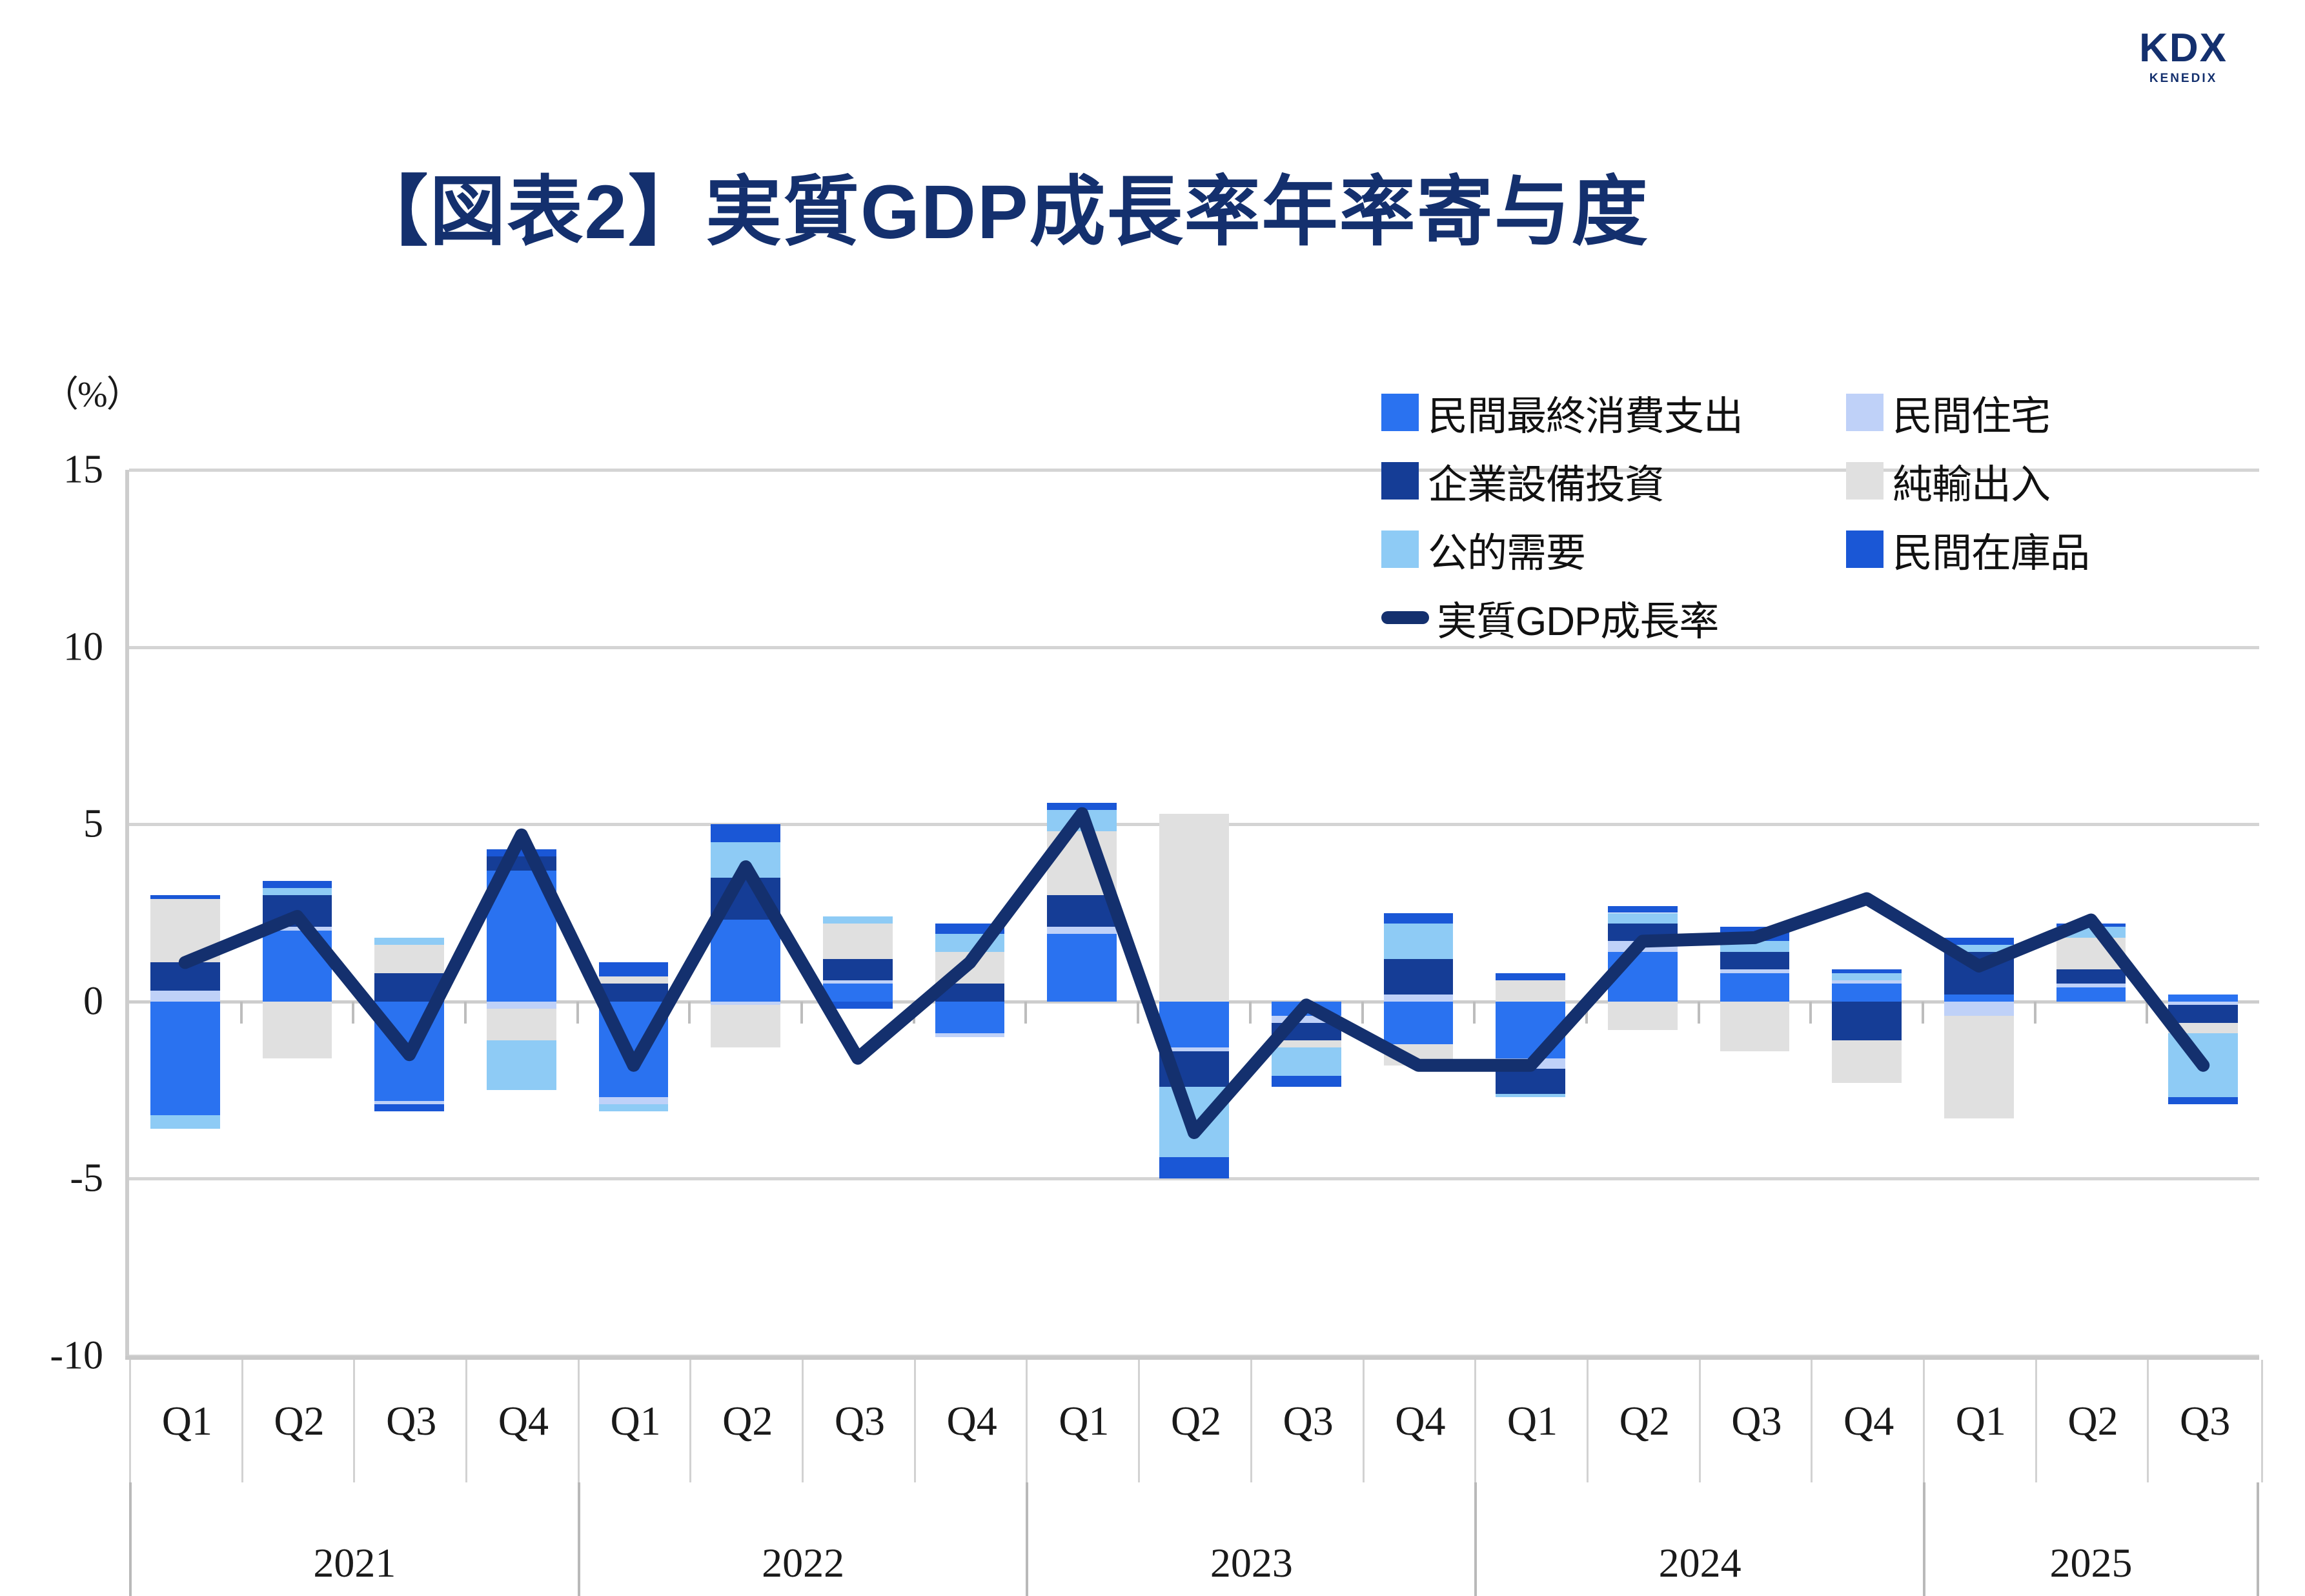 The width and height of the screenshot is (2305, 1596). What do you see at coordinates (1968, 549) in the screenshot?
I see `legend-item-inventory: 民間在庫品` at bounding box center [1968, 549].